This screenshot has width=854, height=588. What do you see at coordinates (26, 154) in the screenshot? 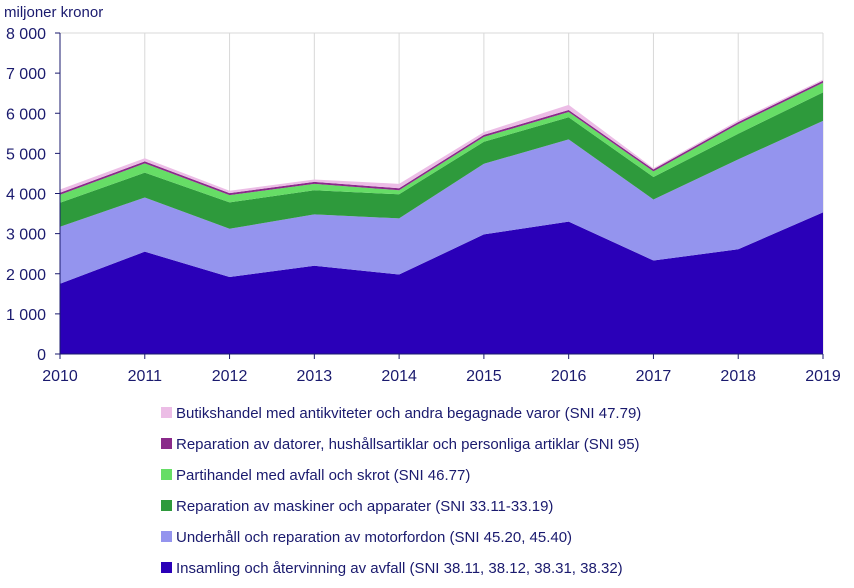
I see `y-tick-label: 5 000` at bounding box center [26, 154].